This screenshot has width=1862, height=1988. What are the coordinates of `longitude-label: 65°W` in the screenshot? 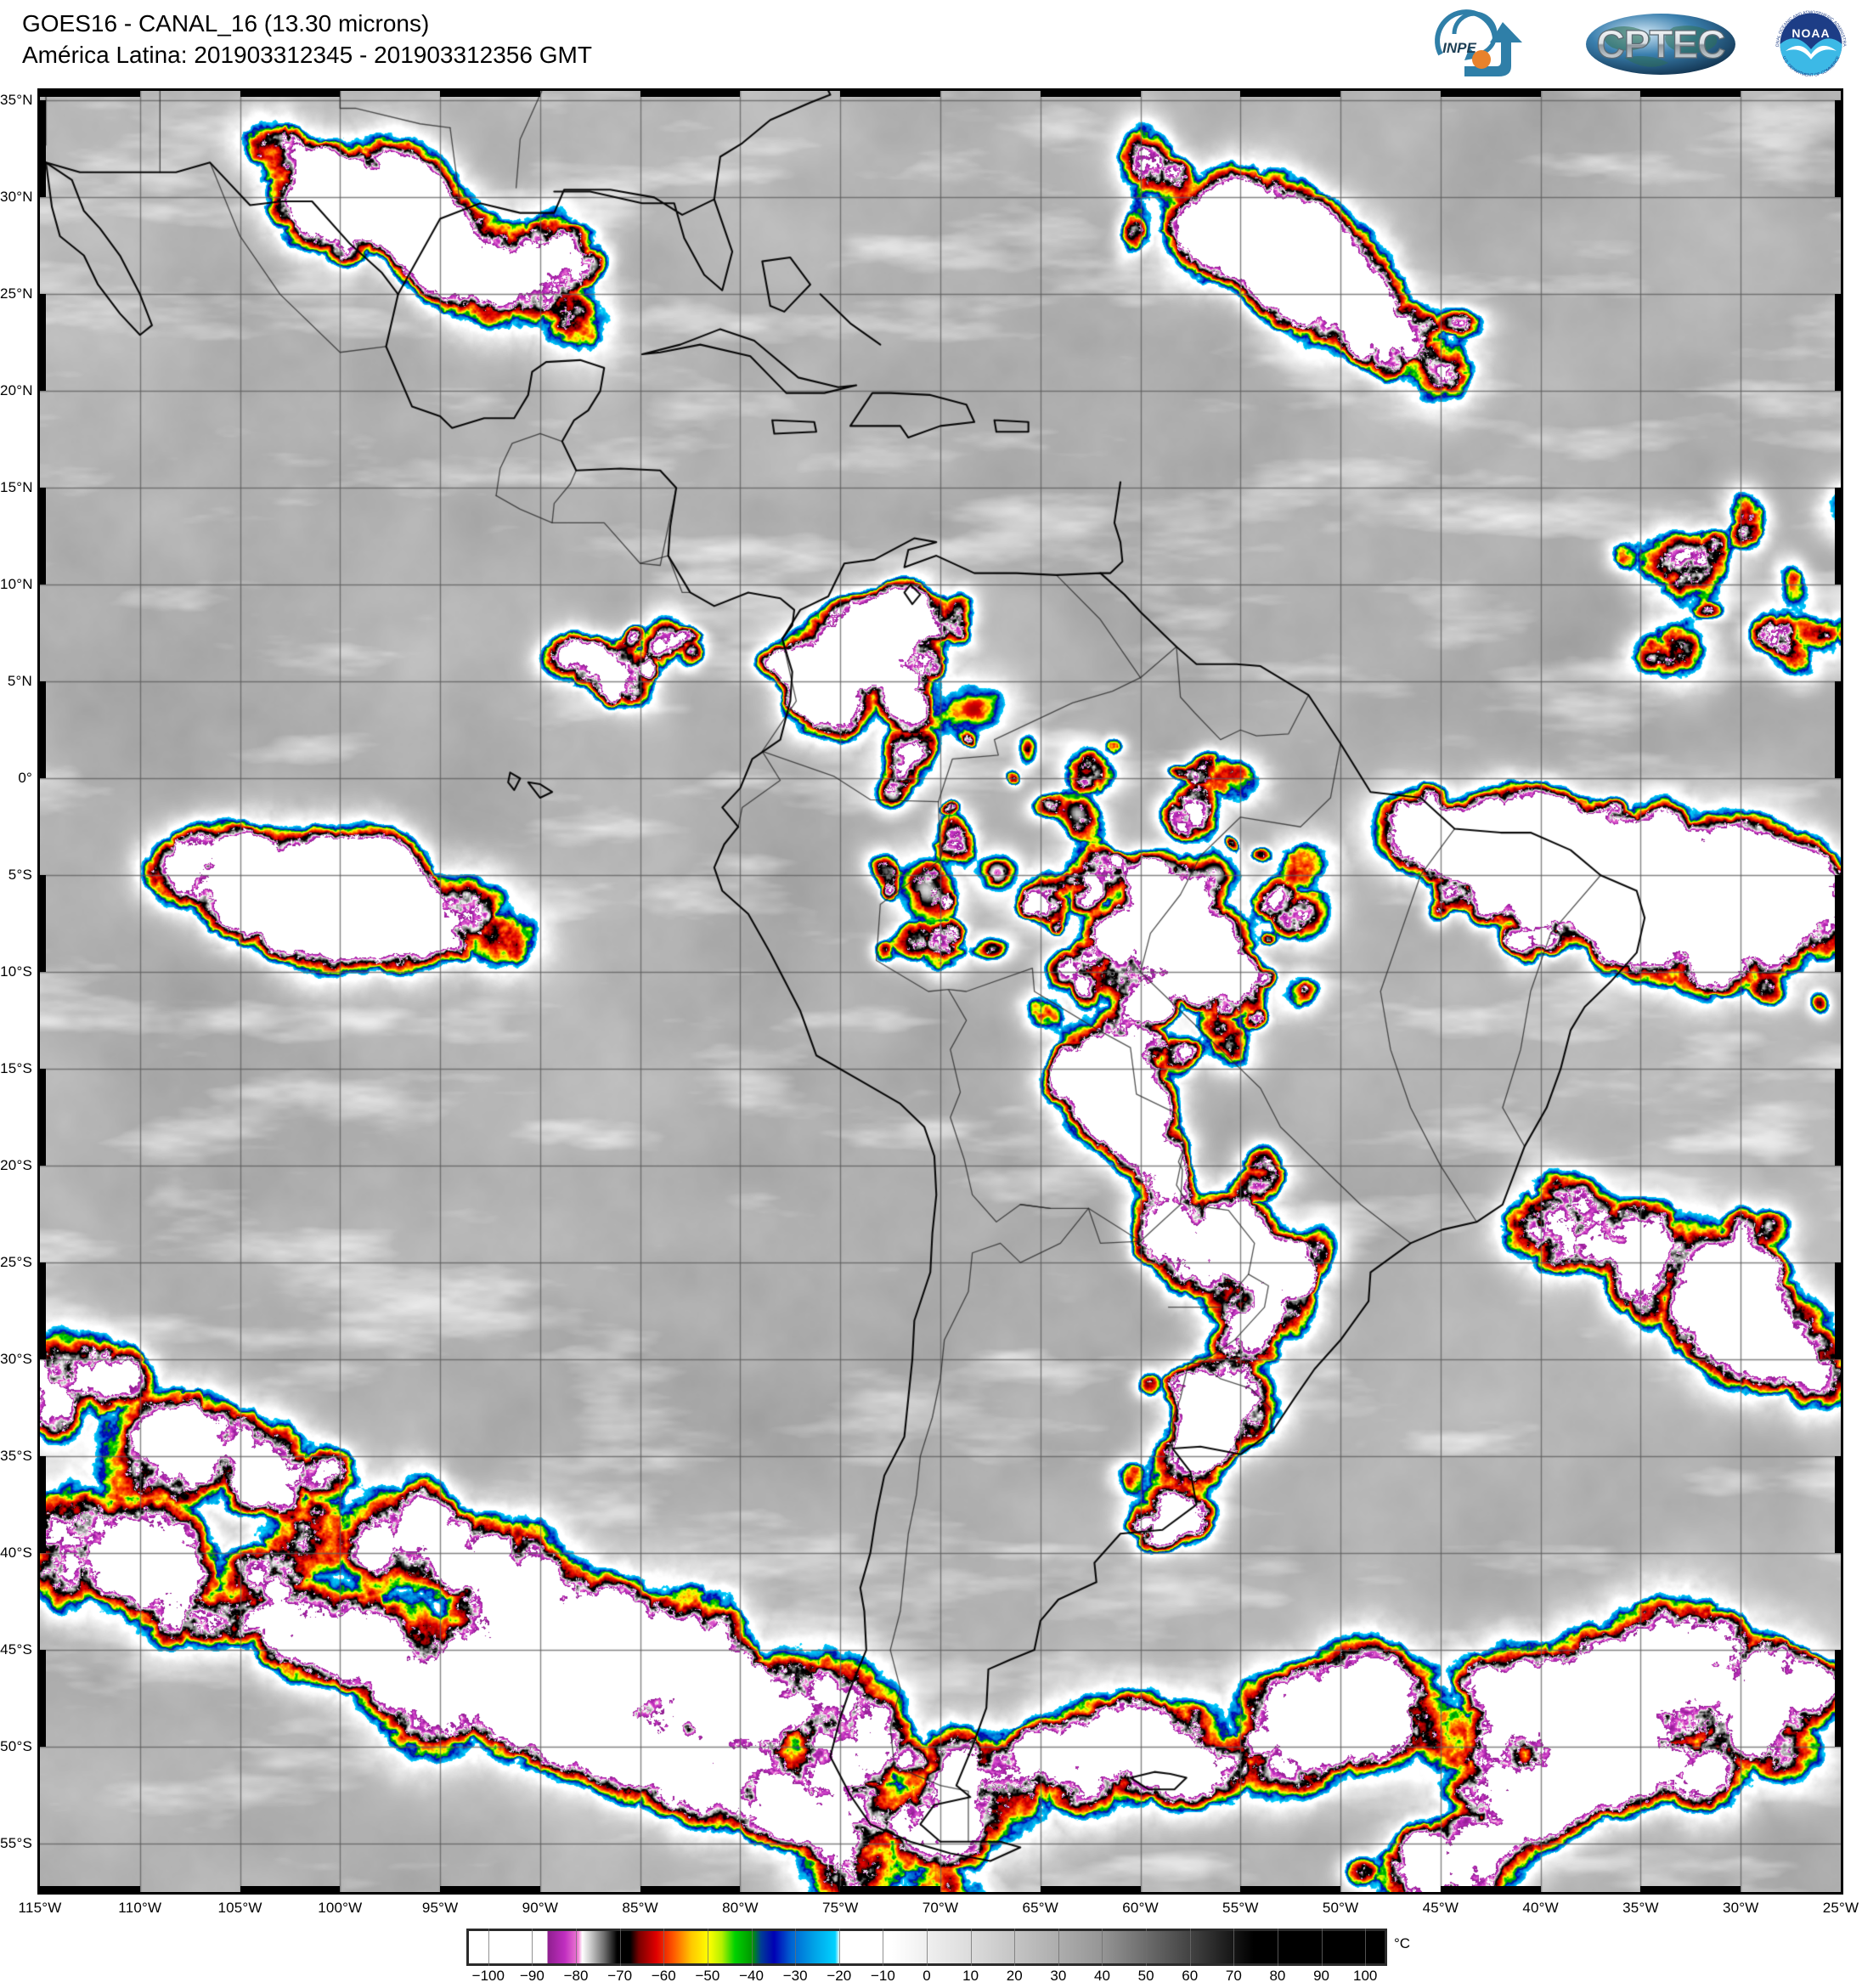 It's located at (1040, 1908).